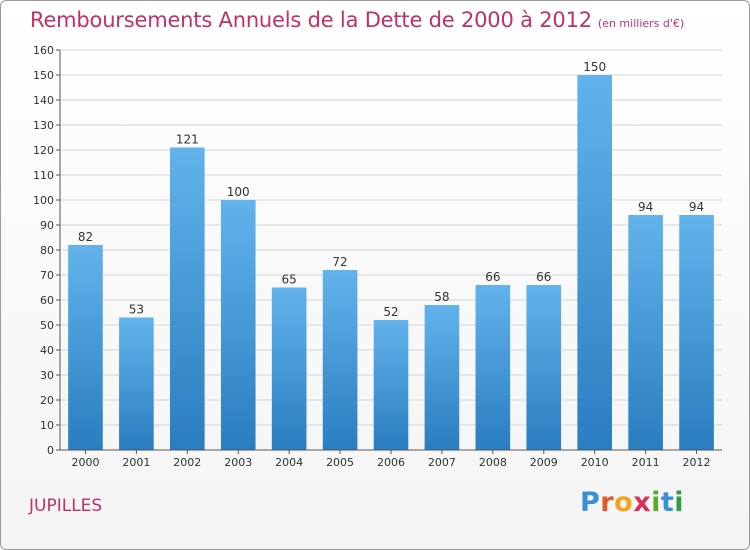  I want to click on y-tick-label: 60, so click(47, 300).